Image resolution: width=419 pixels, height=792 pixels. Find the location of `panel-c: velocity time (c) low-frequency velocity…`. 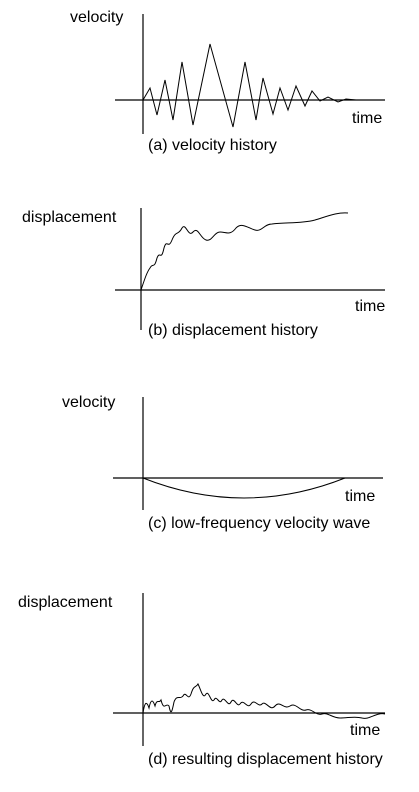

panel-c: velocity time (c) low-frequency velocity… is located at coordinates (222, 463).